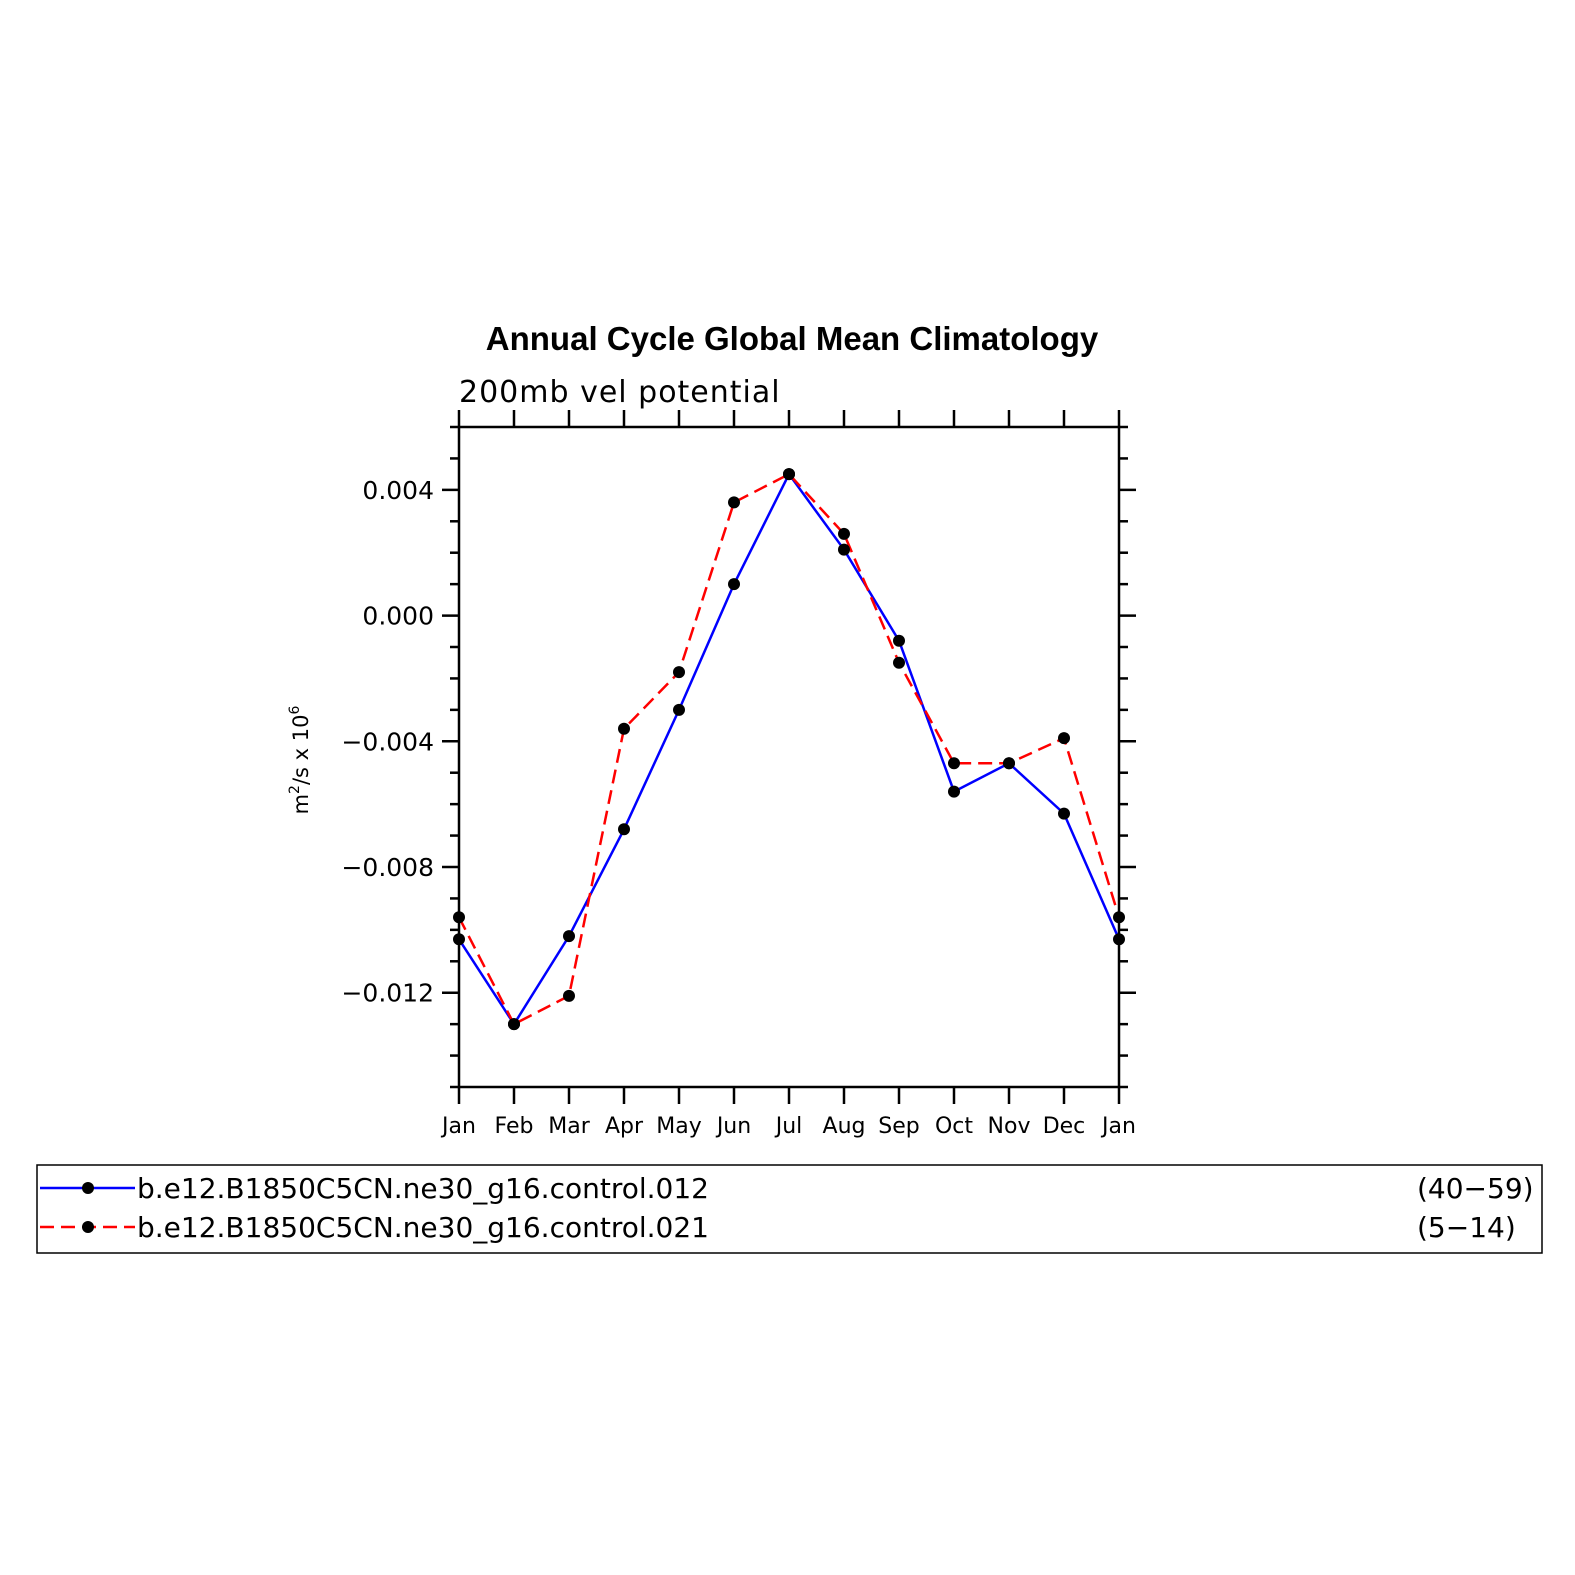 Image resolution: width=1575 pixels, height=1575 pixels. What do you see at coordinates (1064, 1126) in the screenshot?
I see `x-tick-label: Dec` at bounding box center [1064, 1126].